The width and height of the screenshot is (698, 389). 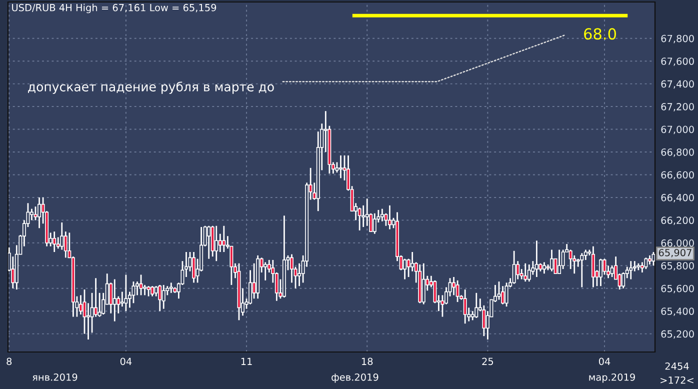 I want to click on y-tick-label: 67,600, so click(x=677, y=62).